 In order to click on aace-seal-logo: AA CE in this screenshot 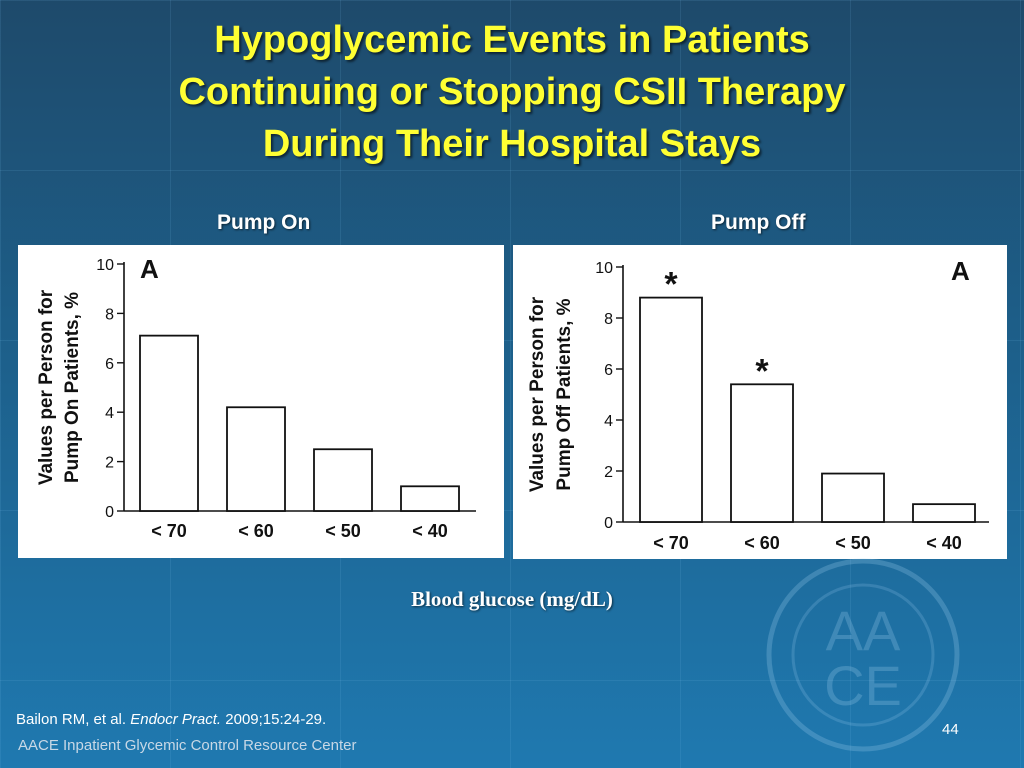, I will do `click(863, 655)`.